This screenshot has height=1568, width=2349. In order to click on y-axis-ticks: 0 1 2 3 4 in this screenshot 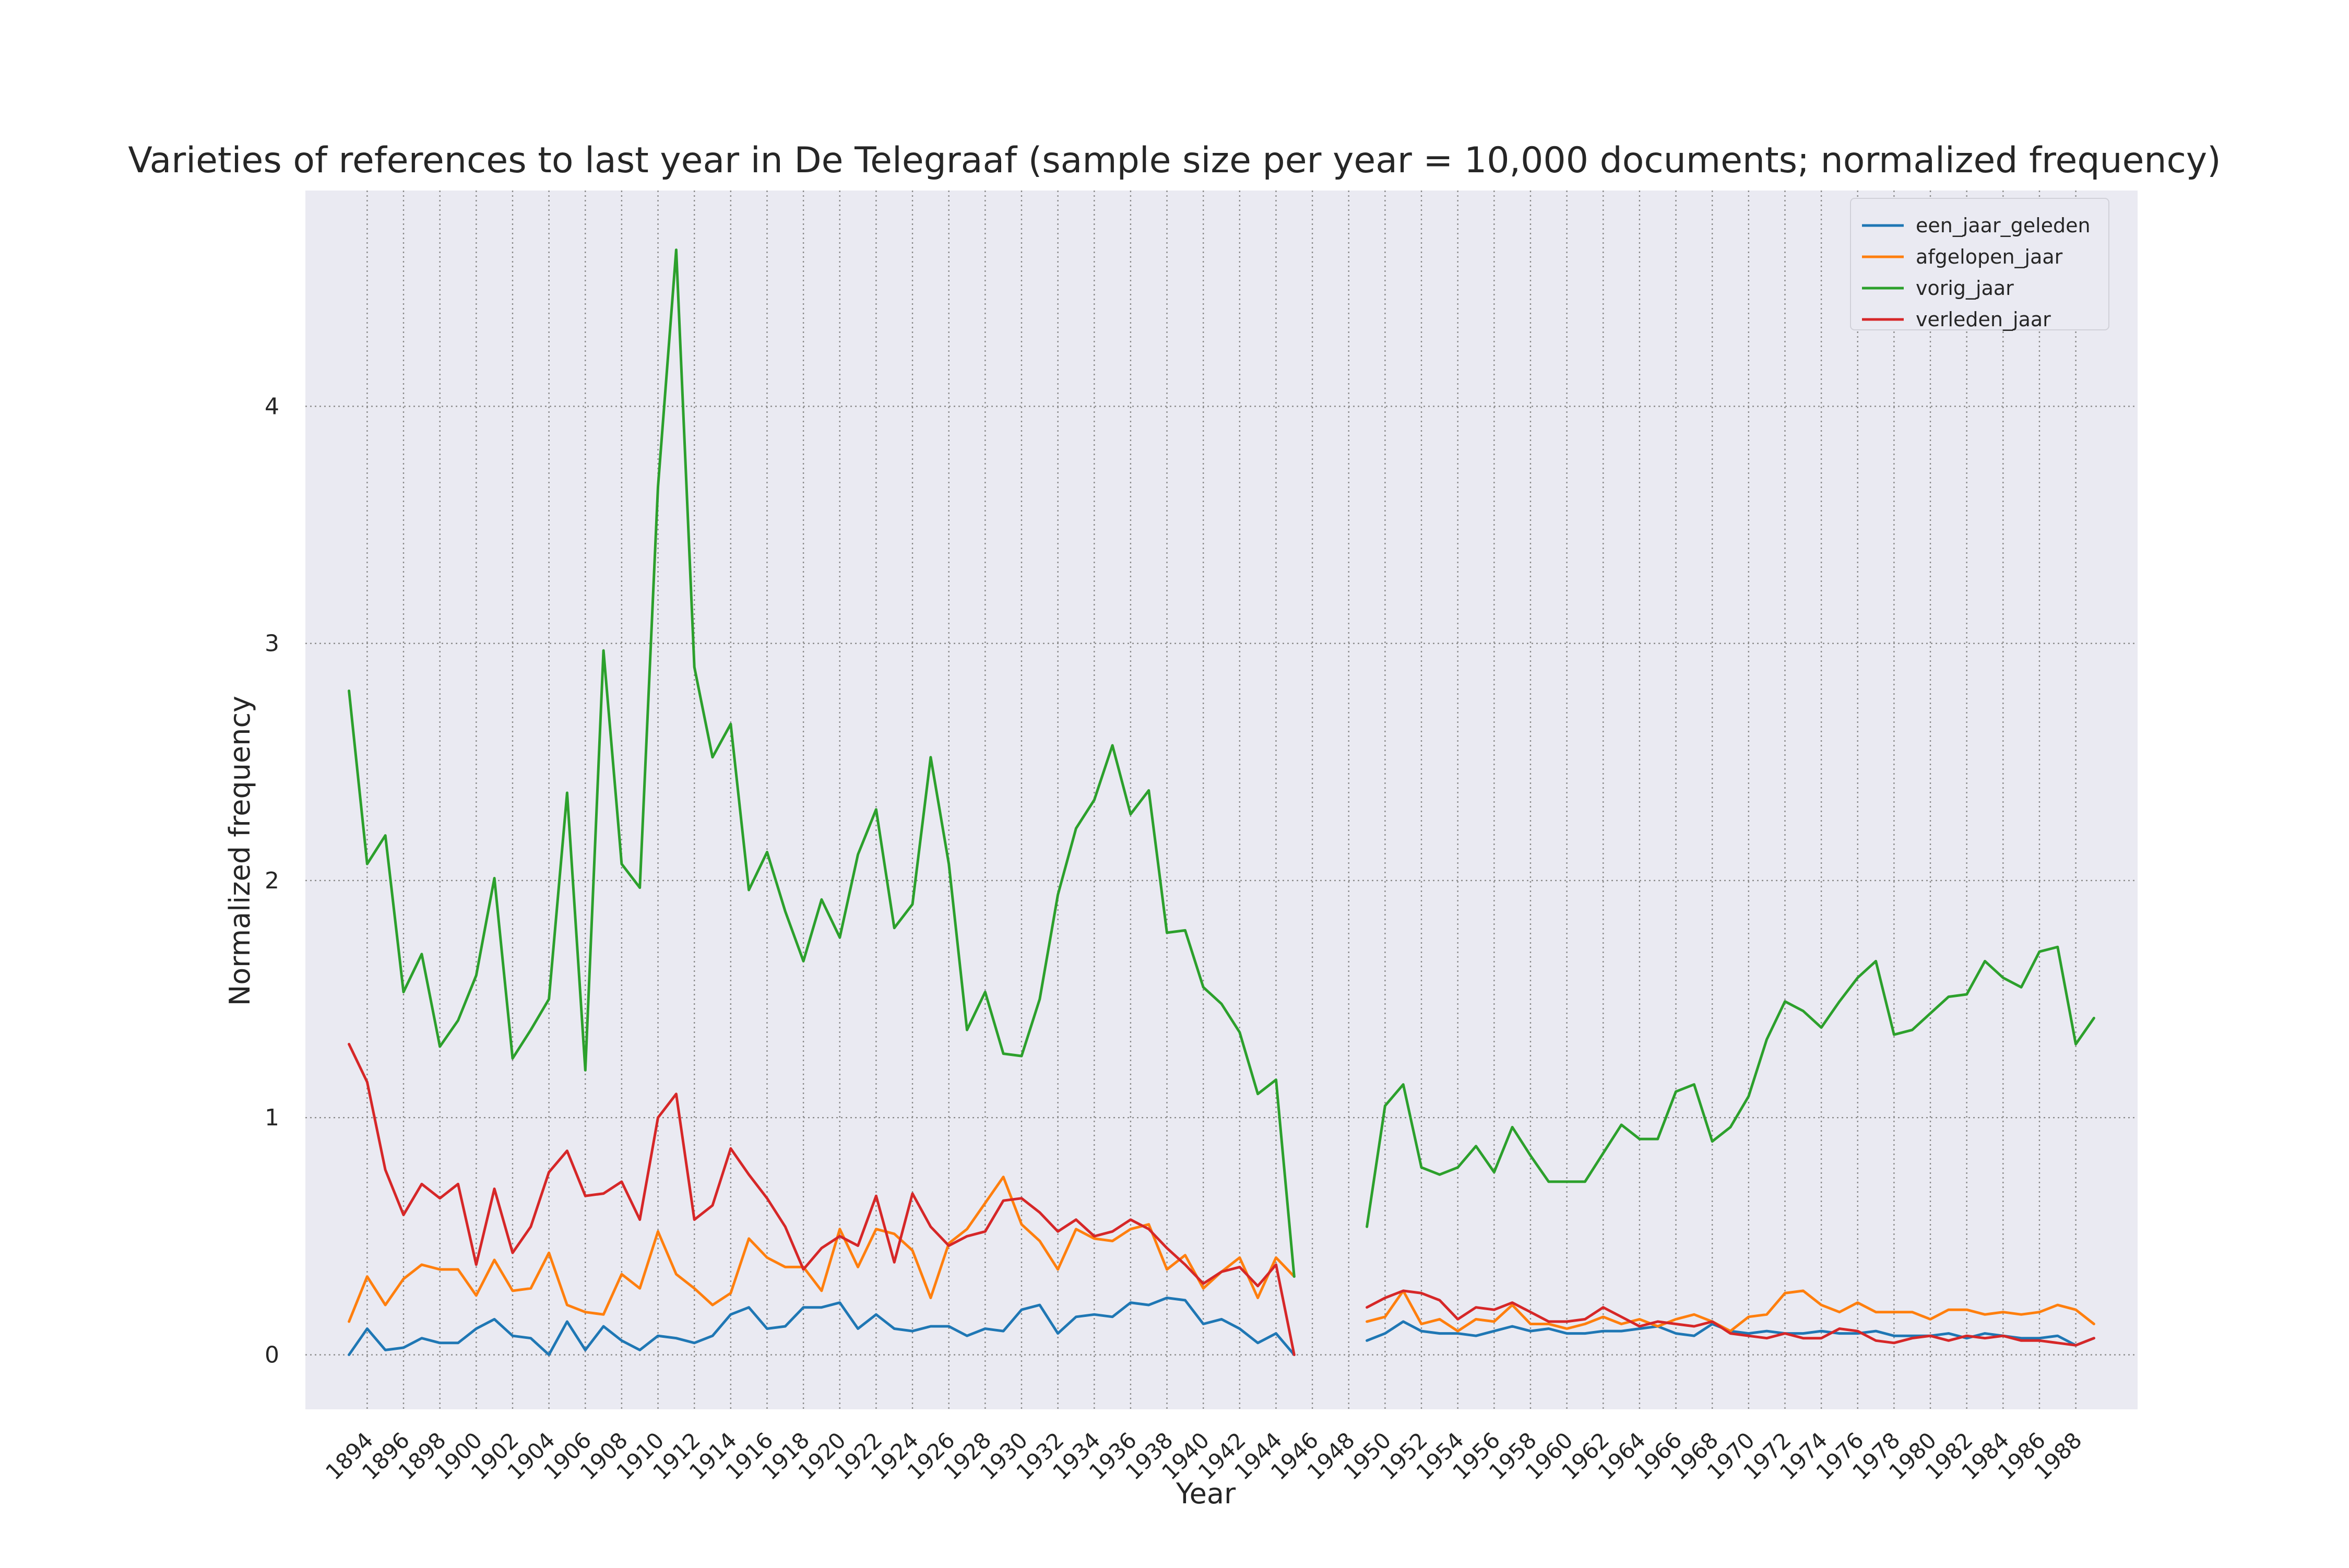, I will do `click(272, 880)`.